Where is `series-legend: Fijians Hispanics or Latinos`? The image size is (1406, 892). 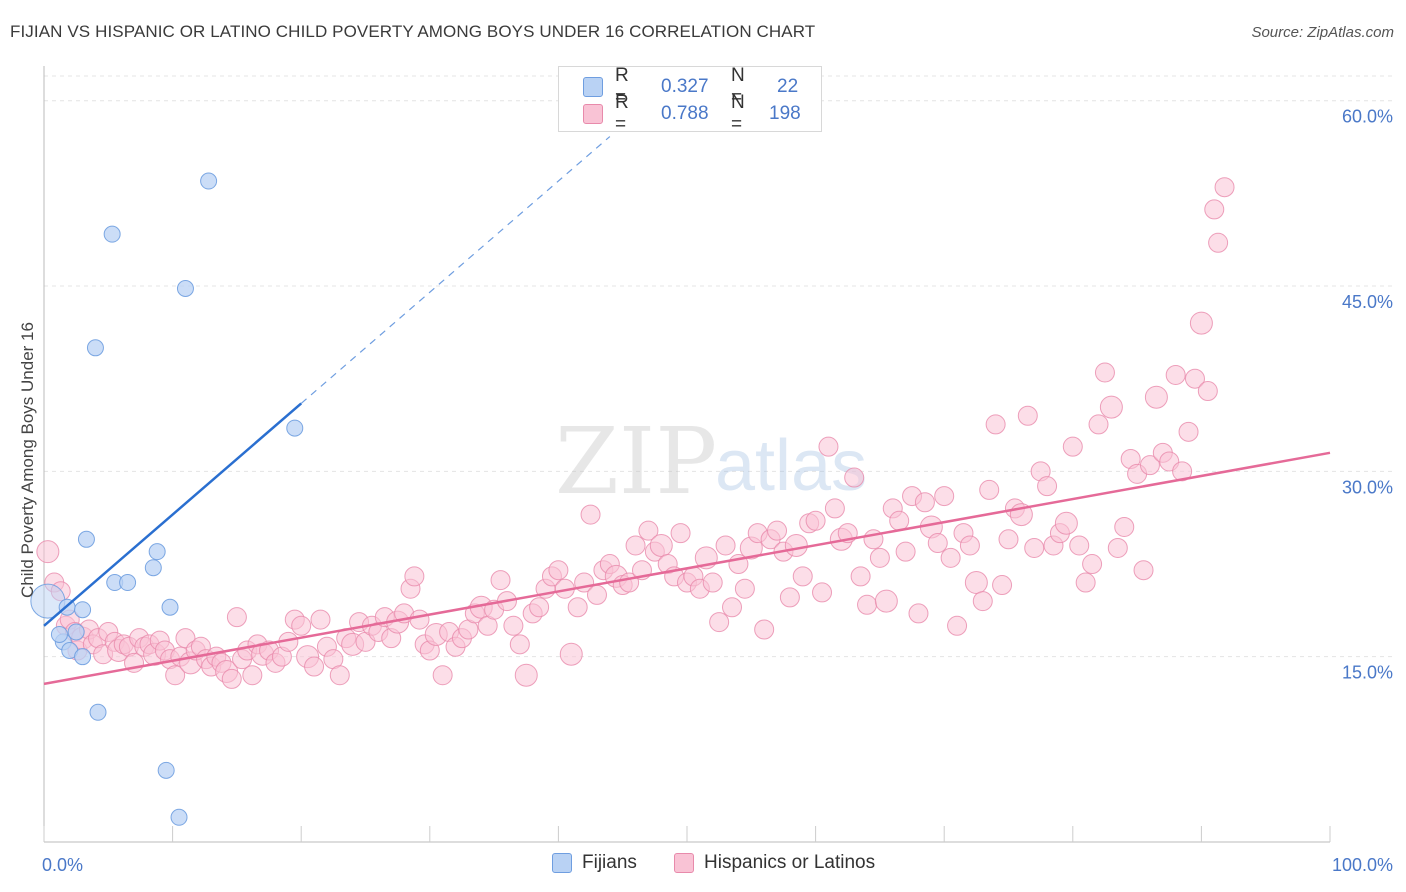
series-legend: Fijians Hispanics or Latinos is located at coordinates (703, 865).